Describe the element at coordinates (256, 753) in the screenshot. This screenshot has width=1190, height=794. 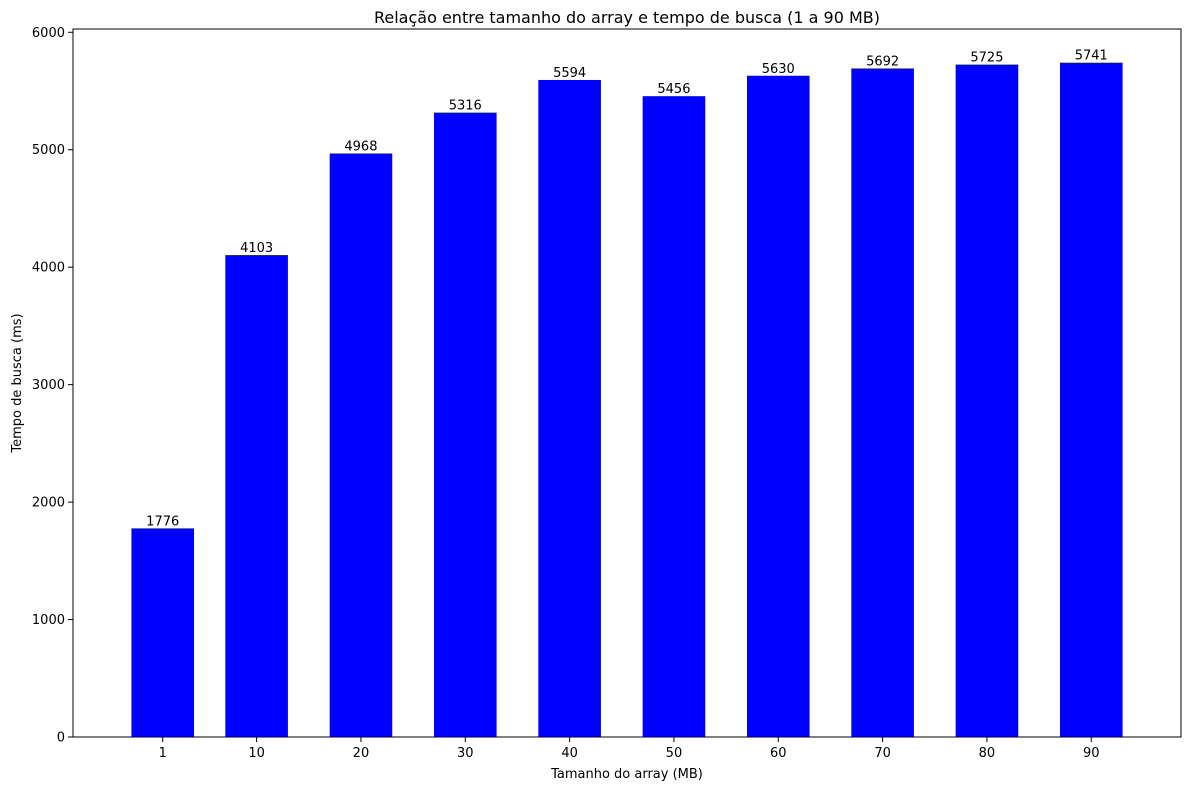
I see `x-tick-label: 10` at that location.